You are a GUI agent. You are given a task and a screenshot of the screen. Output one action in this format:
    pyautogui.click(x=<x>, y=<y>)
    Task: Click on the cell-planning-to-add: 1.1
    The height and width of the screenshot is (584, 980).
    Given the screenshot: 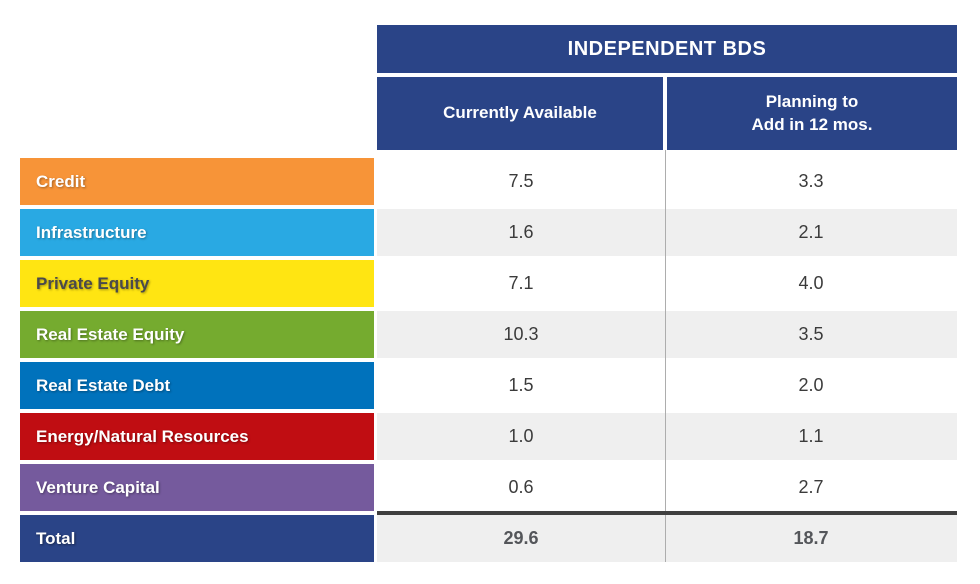 What is the action you would take?
    pyautogui.click(x=811, y=436)
    